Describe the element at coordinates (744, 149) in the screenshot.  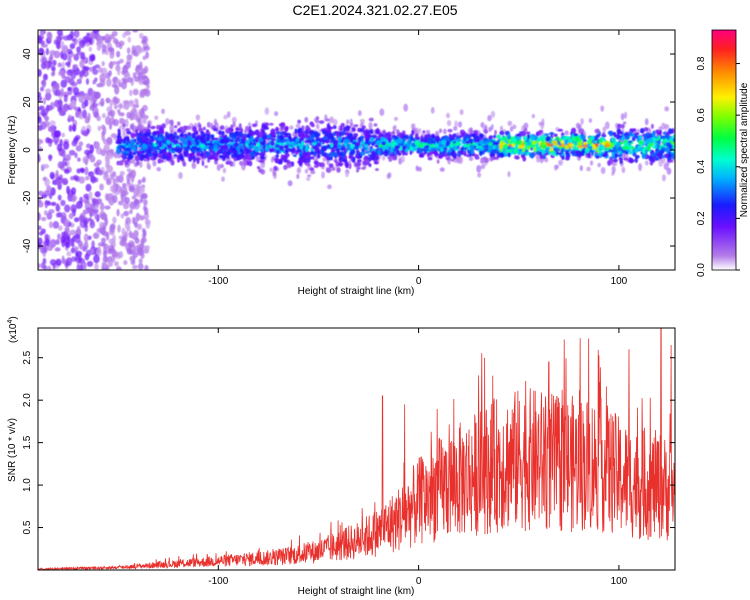
I see `colorbar-label: Normalized spectral amplitude` at that location.